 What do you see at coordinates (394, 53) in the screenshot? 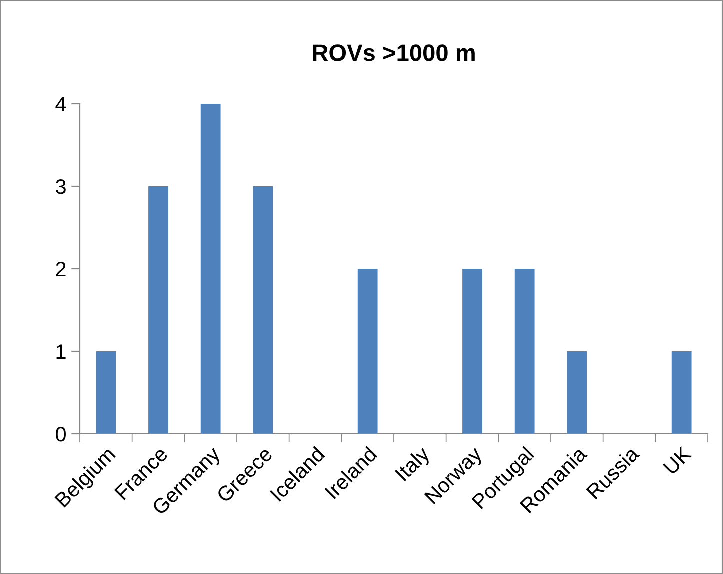
I see `chart-title: ROVs >1000 m` at bounding box center [394, 53].